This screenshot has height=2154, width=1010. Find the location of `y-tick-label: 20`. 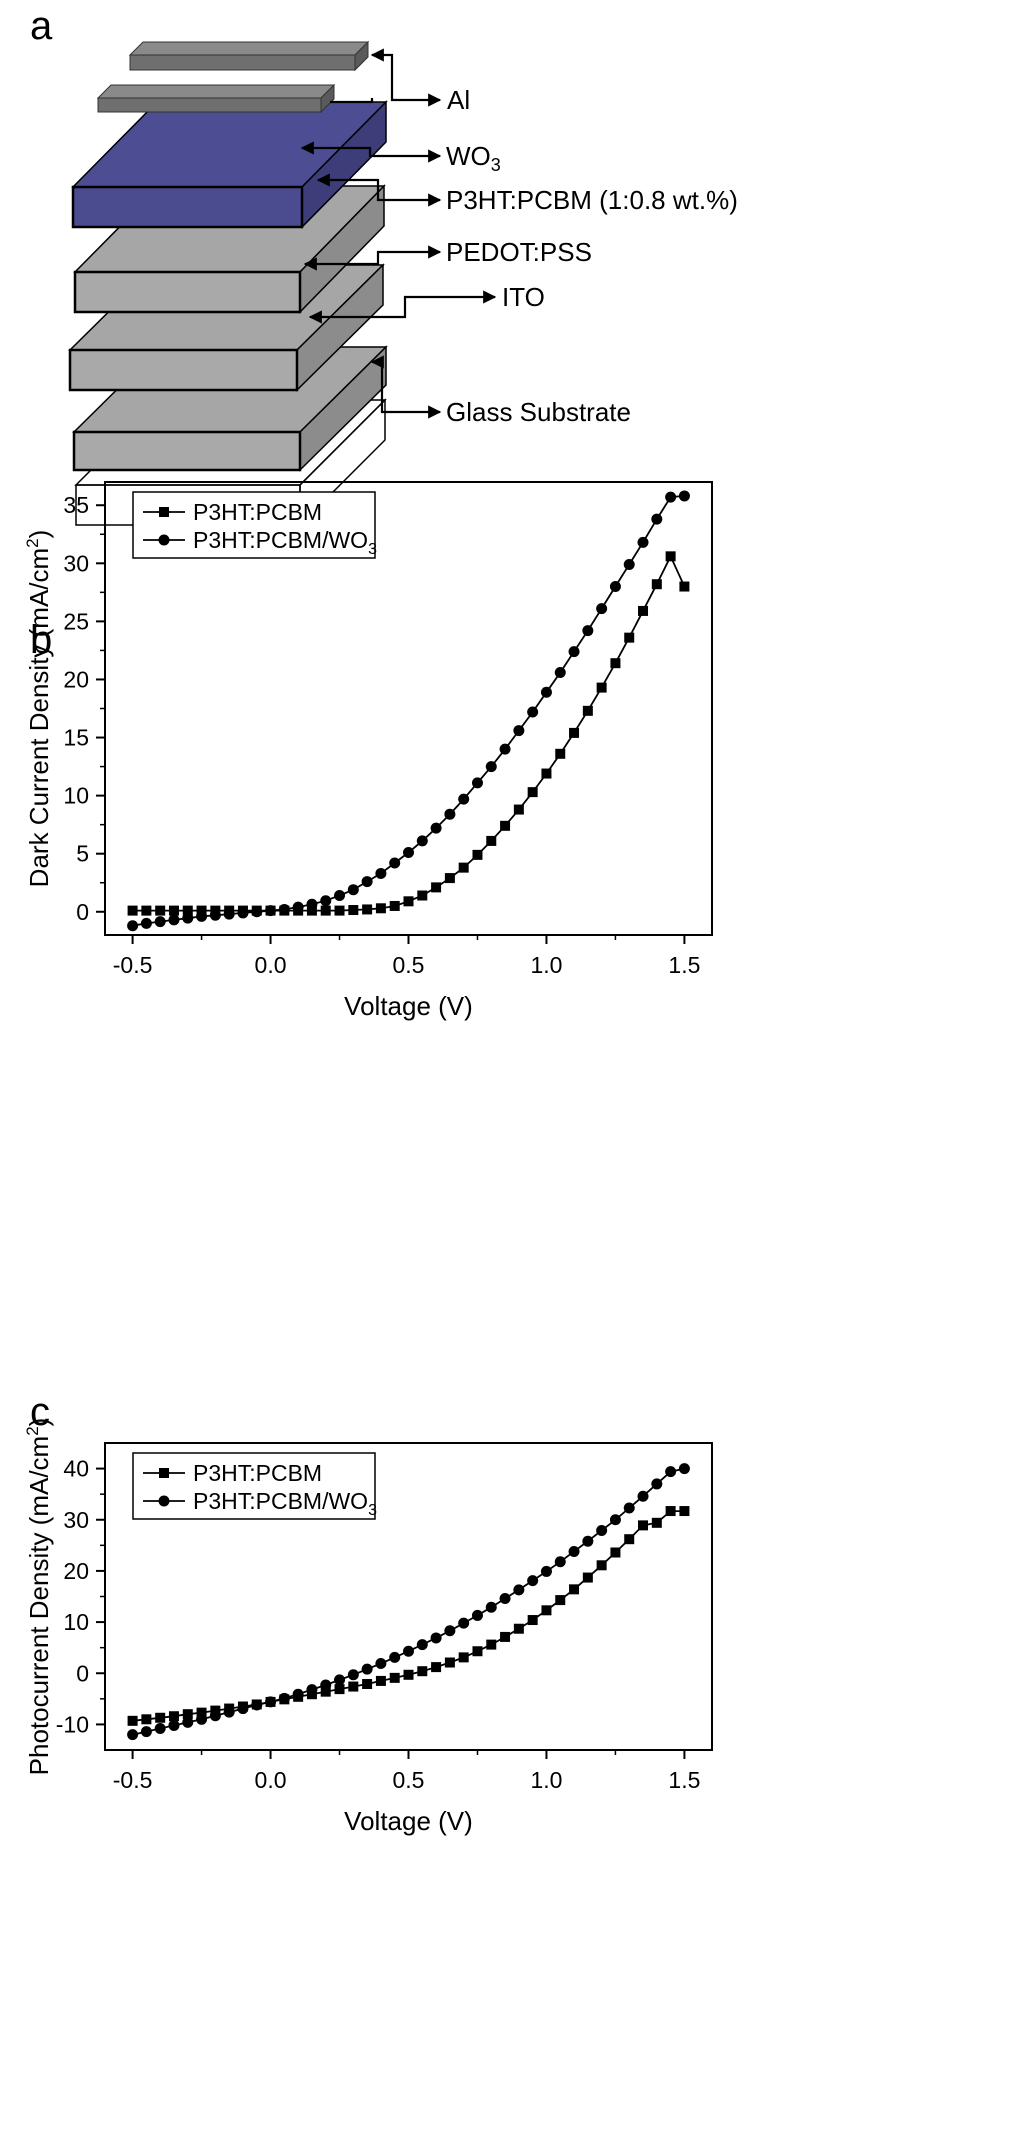

y-tick-label: 20 is located at coordinates (76, 1571).